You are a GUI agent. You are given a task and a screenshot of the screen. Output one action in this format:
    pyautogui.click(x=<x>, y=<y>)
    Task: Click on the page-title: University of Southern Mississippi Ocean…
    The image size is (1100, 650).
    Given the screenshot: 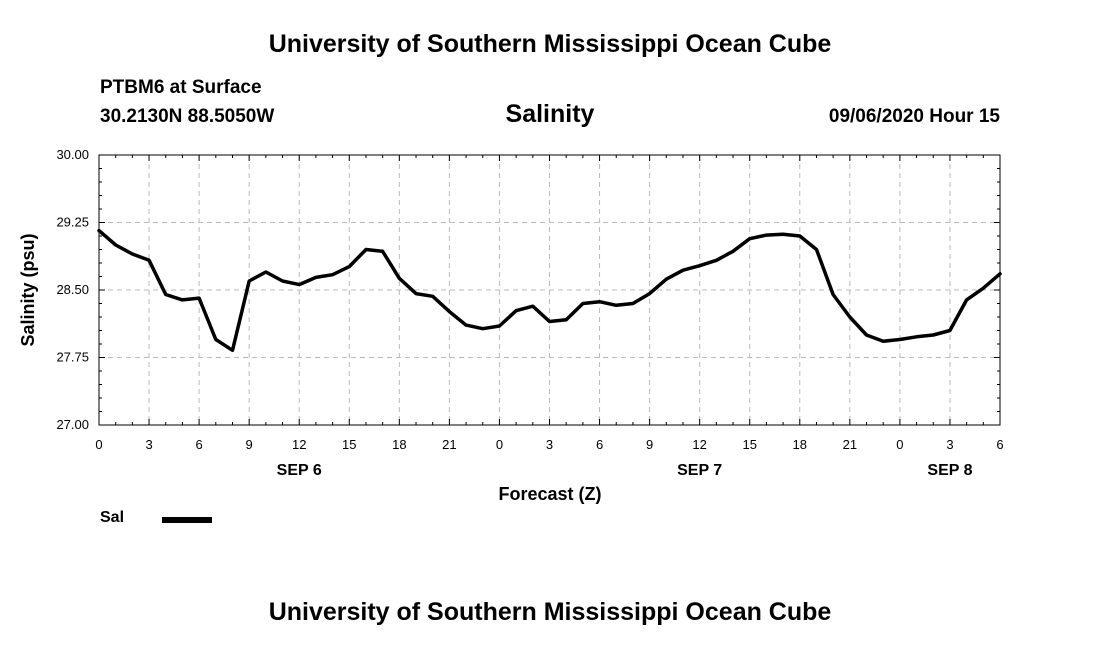 What is the action you would take?
    pyautogui.click(x=550, y=44)
    